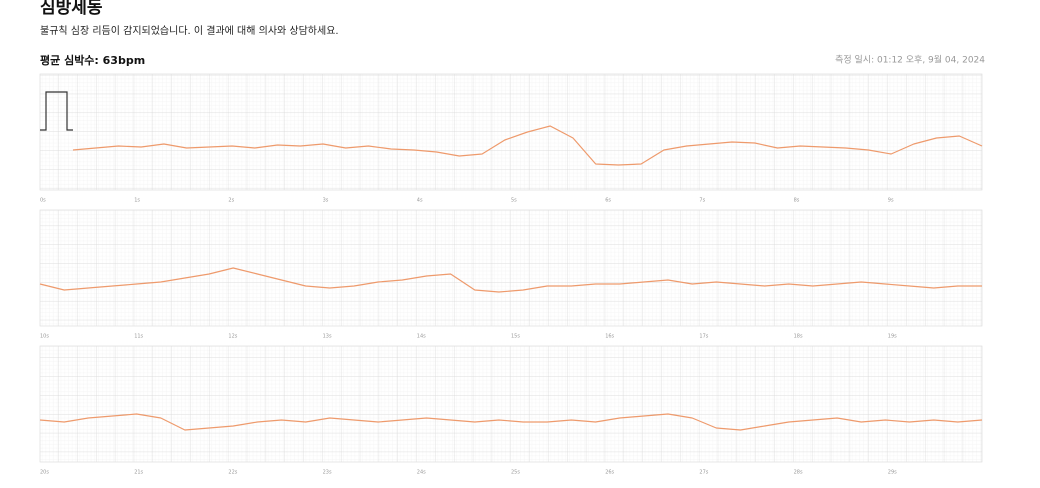 This screenshot has width=1040, height=488. I want to click on time-label: 25s, so click(515, 473).